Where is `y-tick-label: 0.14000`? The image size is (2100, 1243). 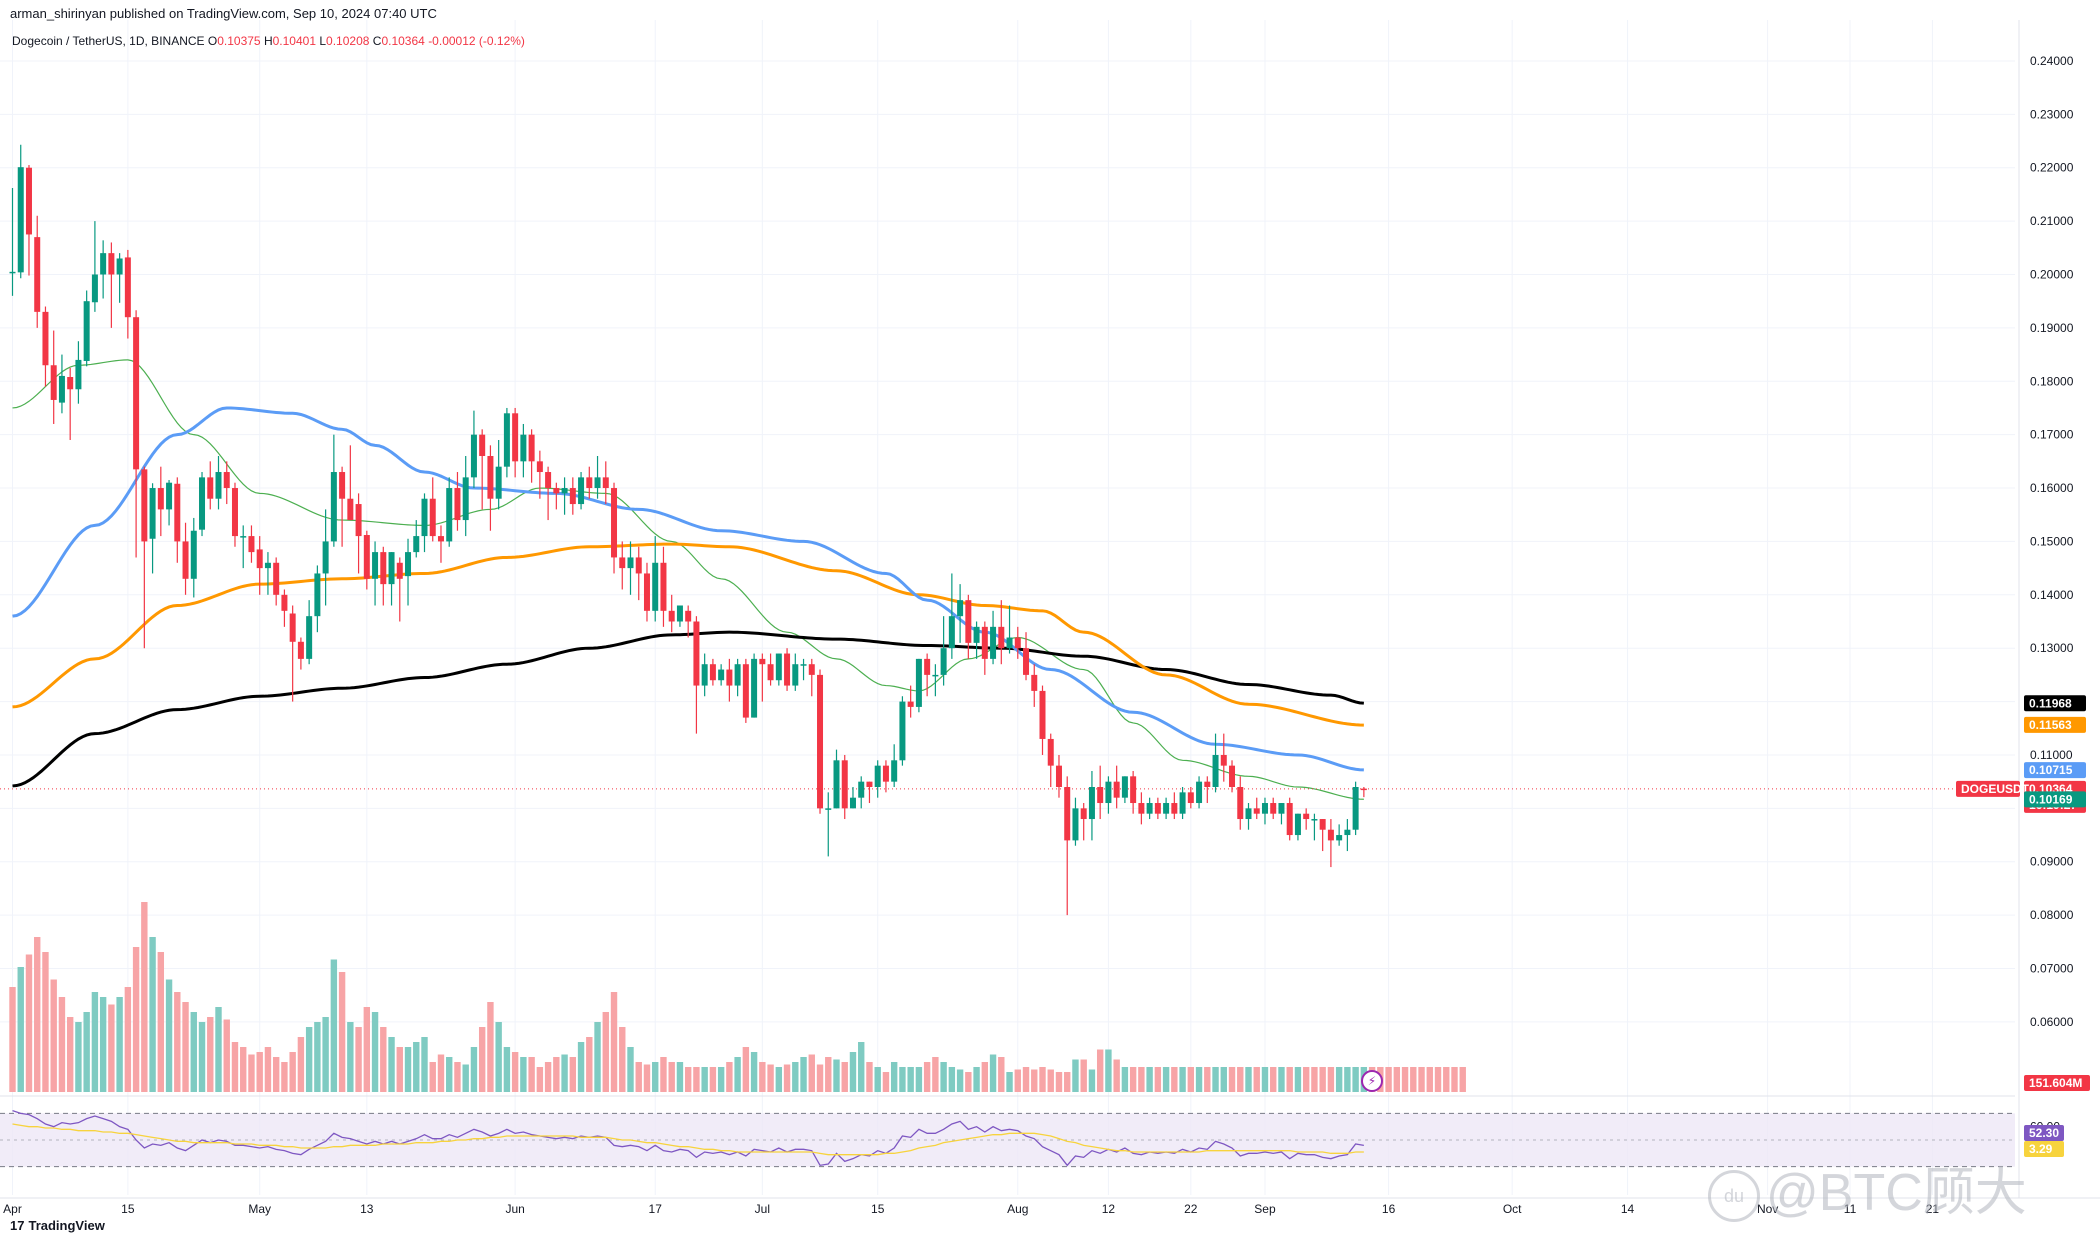
y-tick-label: 0.14000 is located at coordinates (2052, 595).